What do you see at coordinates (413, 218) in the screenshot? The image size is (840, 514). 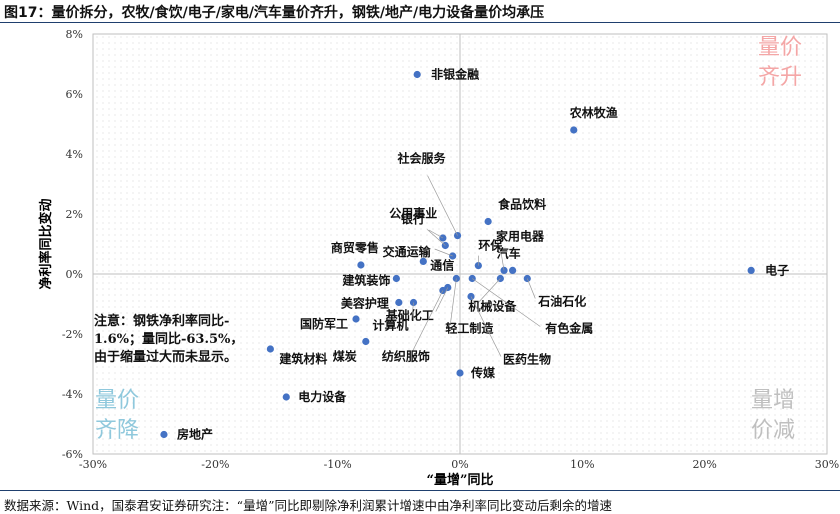 I see `point-label: 银行` at bounding box center [413, 218].